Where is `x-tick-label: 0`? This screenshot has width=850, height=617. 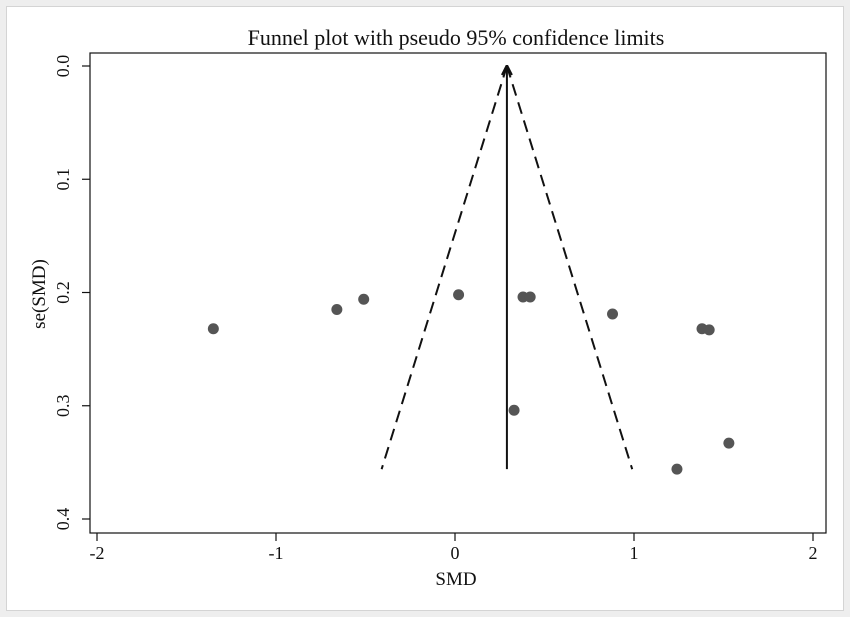 x-tick-label: 0 is located at coordinates (455, 553).